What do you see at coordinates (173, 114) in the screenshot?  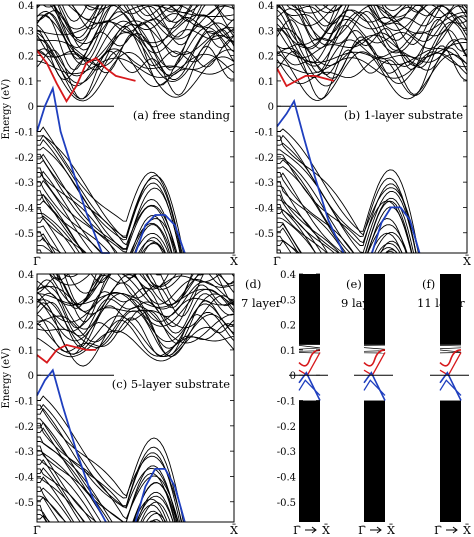 I see `panel-a-label-backdrop` at bounding box center [173, 114].